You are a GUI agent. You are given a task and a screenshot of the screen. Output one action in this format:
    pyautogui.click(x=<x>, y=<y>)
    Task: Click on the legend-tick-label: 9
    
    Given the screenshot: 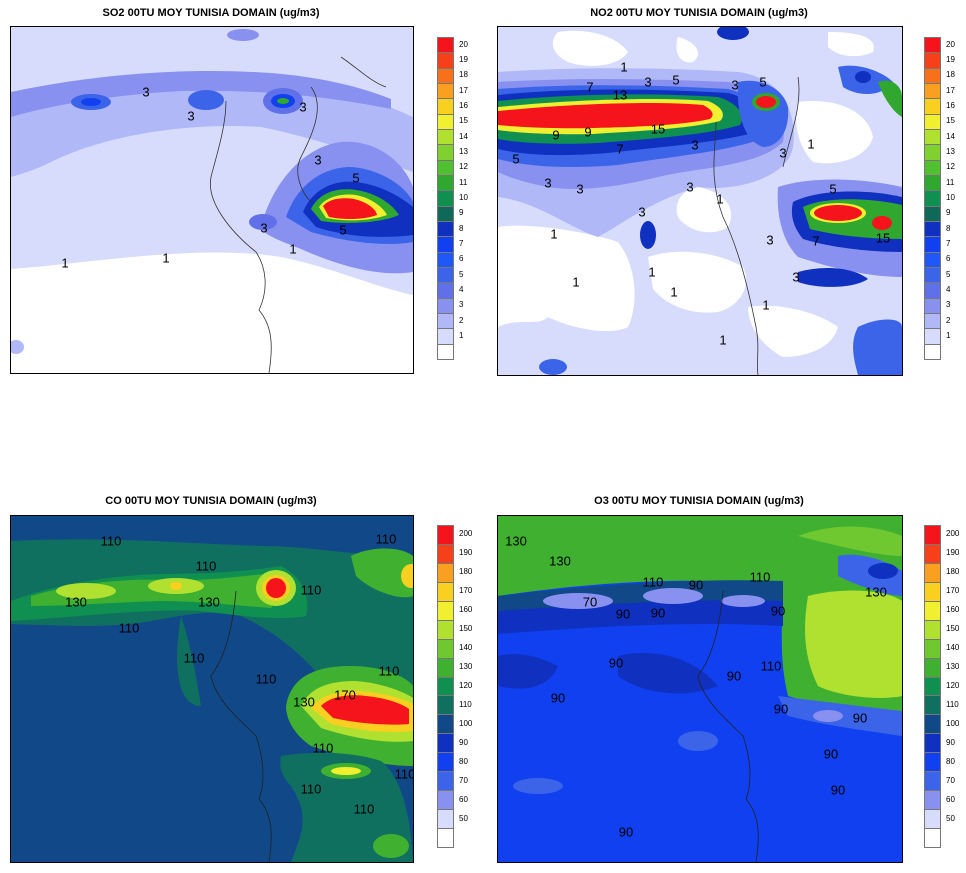 What is the action you would take?
    pyautogui.click(x=948, y=213)
    